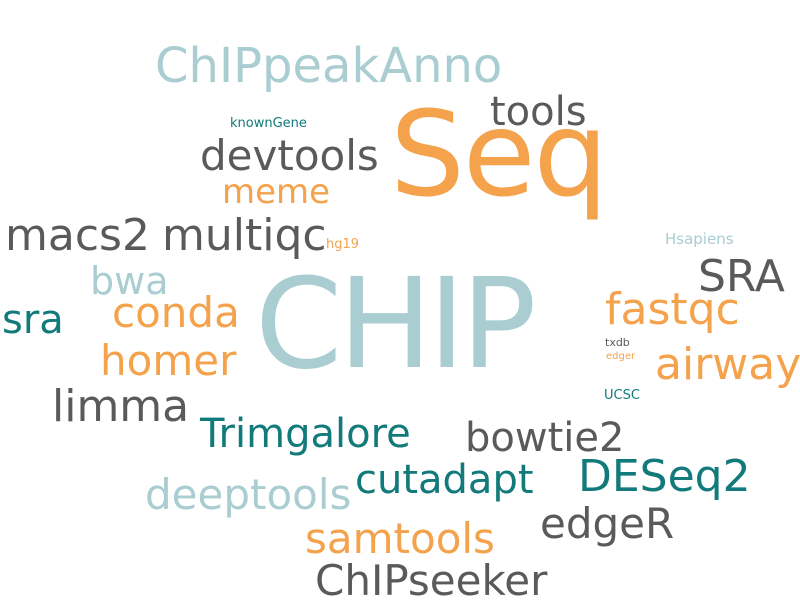 The height and width of the screenshot is (600, 800). Describe the element at coordinates (168, 360) in the screenshot. I see `word-homer: homer` at that location.